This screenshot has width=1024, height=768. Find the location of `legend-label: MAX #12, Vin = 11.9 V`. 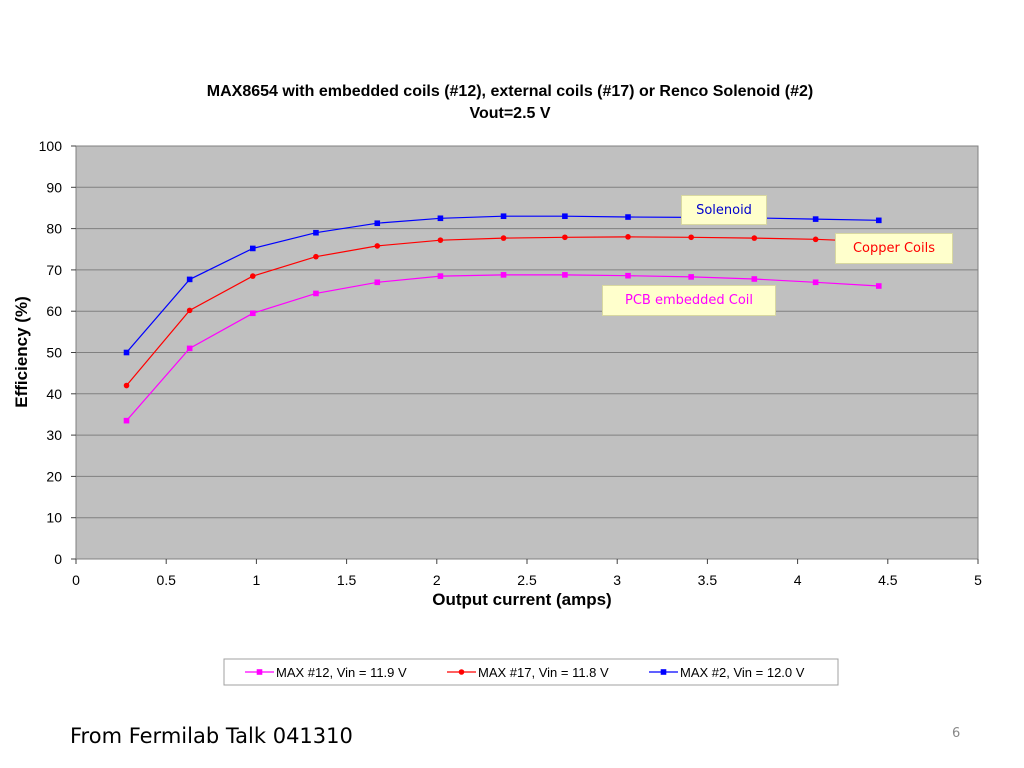

legend-label: MAX #12, Vin = 11.9 V is located at coordinates (341, 672).